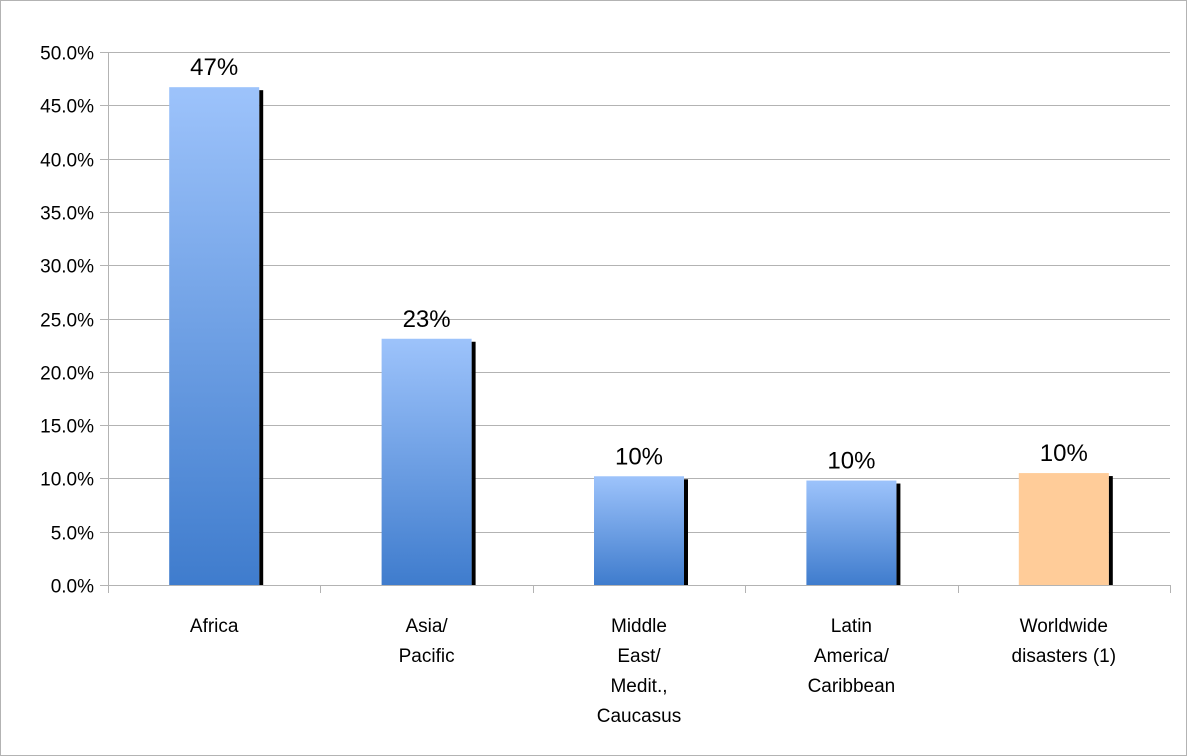 The width and height of the screenshot is (1187, 756). What do you see at coordinates (67, 374) in the screenshot?
I see `y-tick-label: 20.0%` at bounding box center [67, 374].